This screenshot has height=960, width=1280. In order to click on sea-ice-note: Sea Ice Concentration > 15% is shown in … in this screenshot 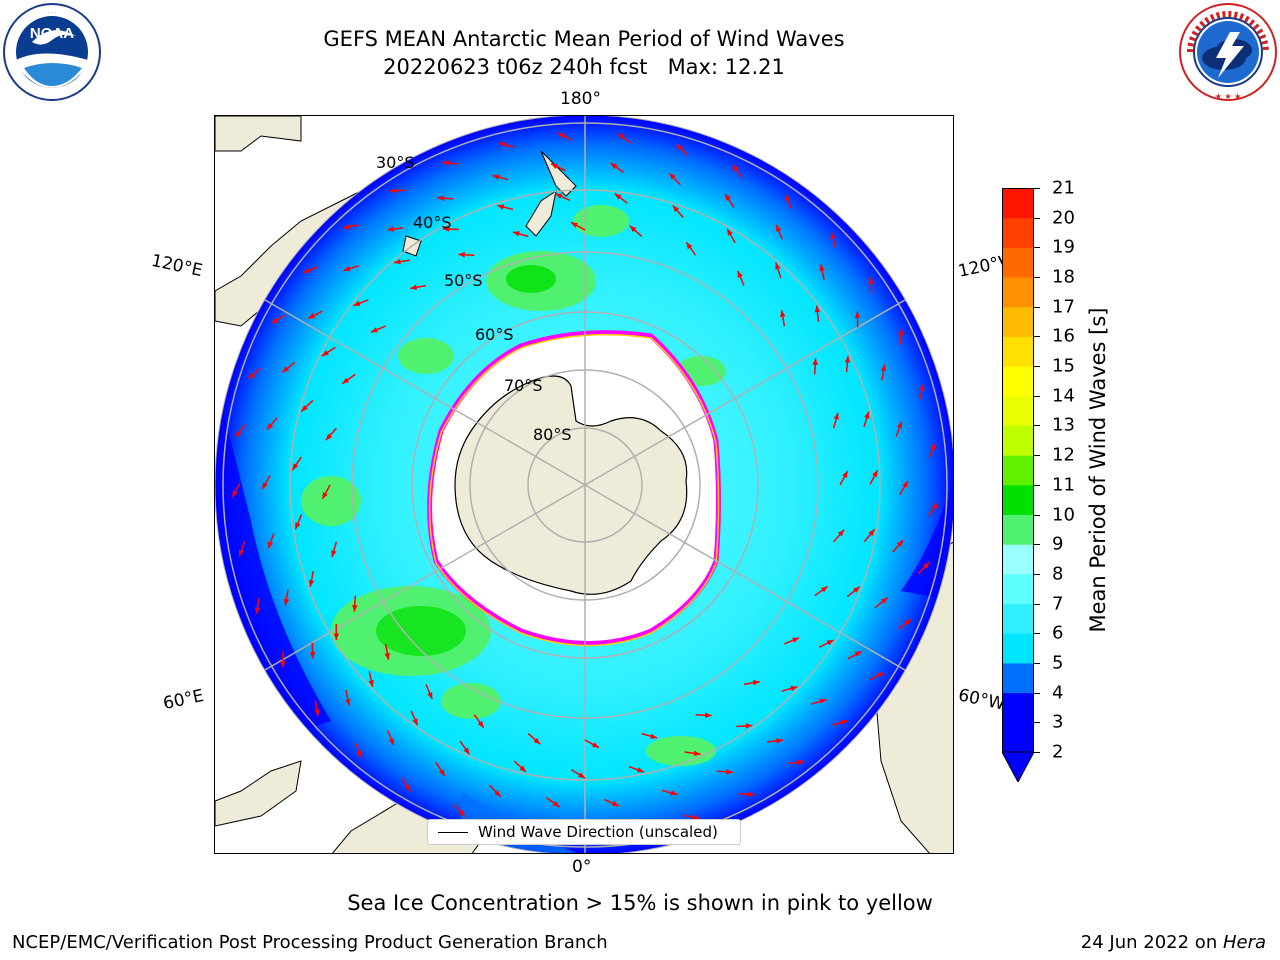, I will do `click(640, 903)`.